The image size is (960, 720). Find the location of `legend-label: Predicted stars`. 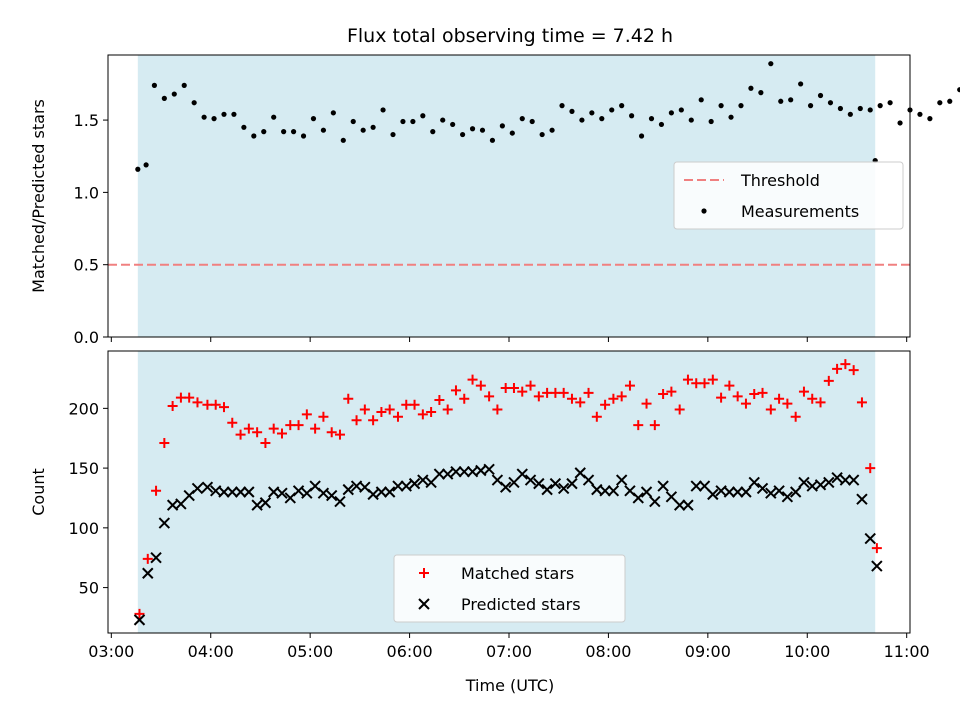

legend-label: Predicted stars is located at coordinates (521, 604).